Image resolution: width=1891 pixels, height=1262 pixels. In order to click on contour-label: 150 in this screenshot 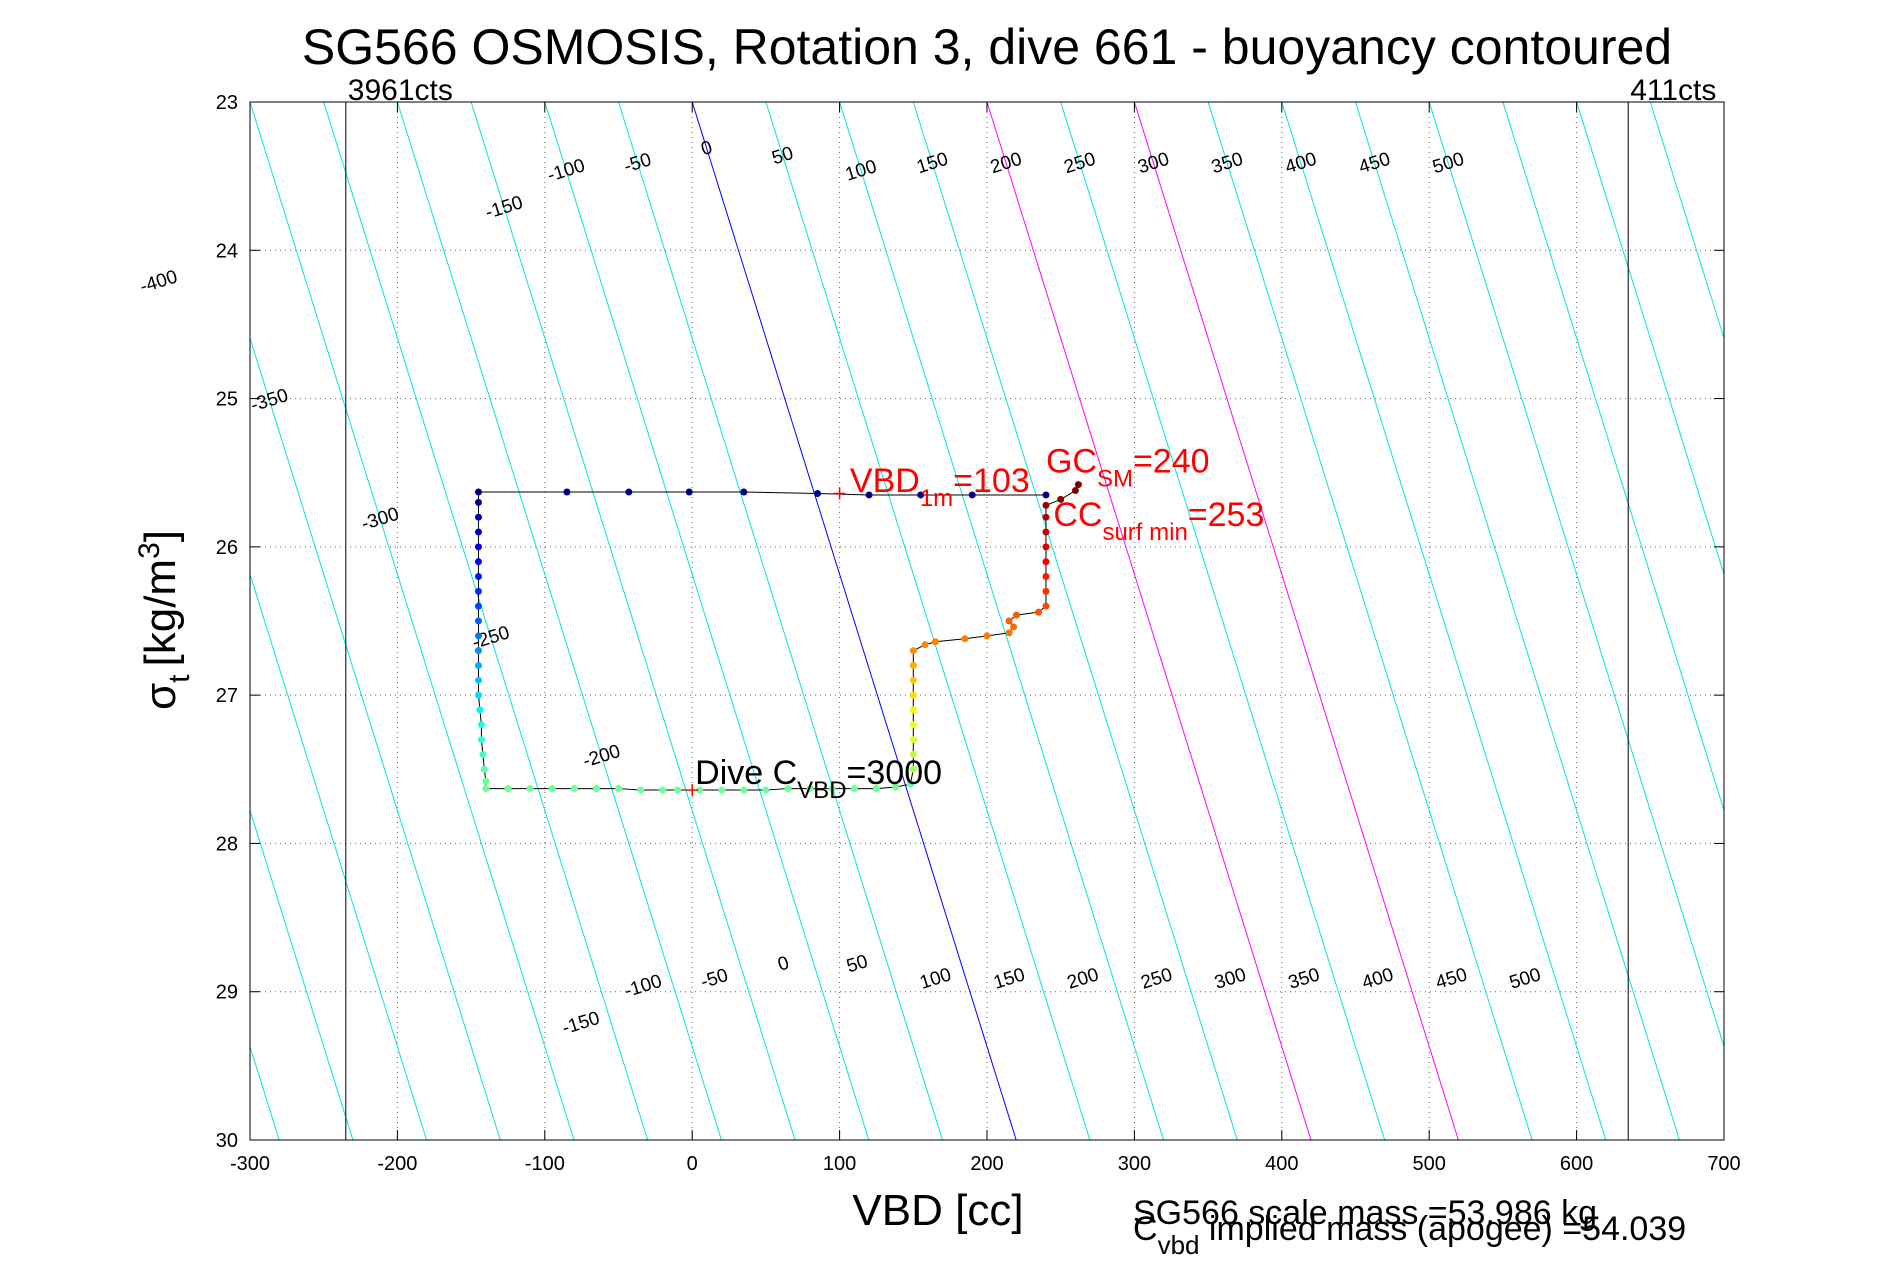, I will do `click(1009, 978)`.